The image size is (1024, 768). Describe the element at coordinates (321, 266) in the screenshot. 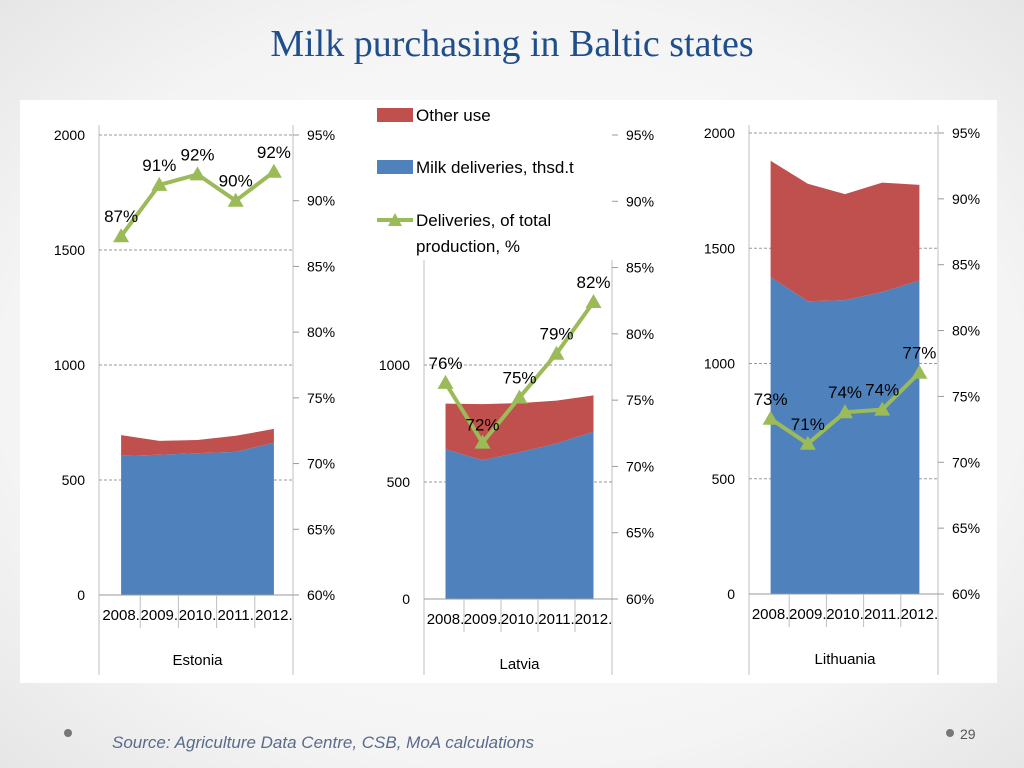

I see `chart1-y2tick-label: 85%` at that location.